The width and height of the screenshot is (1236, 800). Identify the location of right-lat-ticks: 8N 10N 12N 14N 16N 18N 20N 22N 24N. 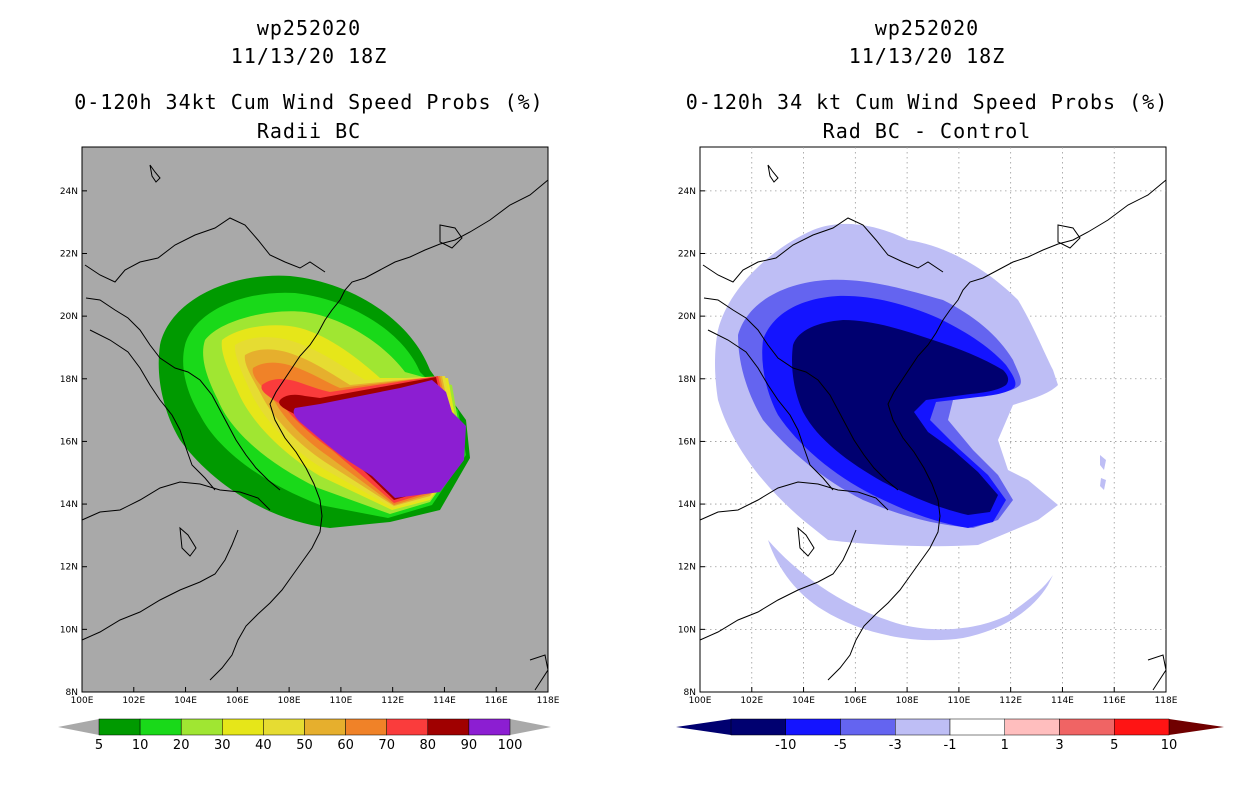
(691, 442).